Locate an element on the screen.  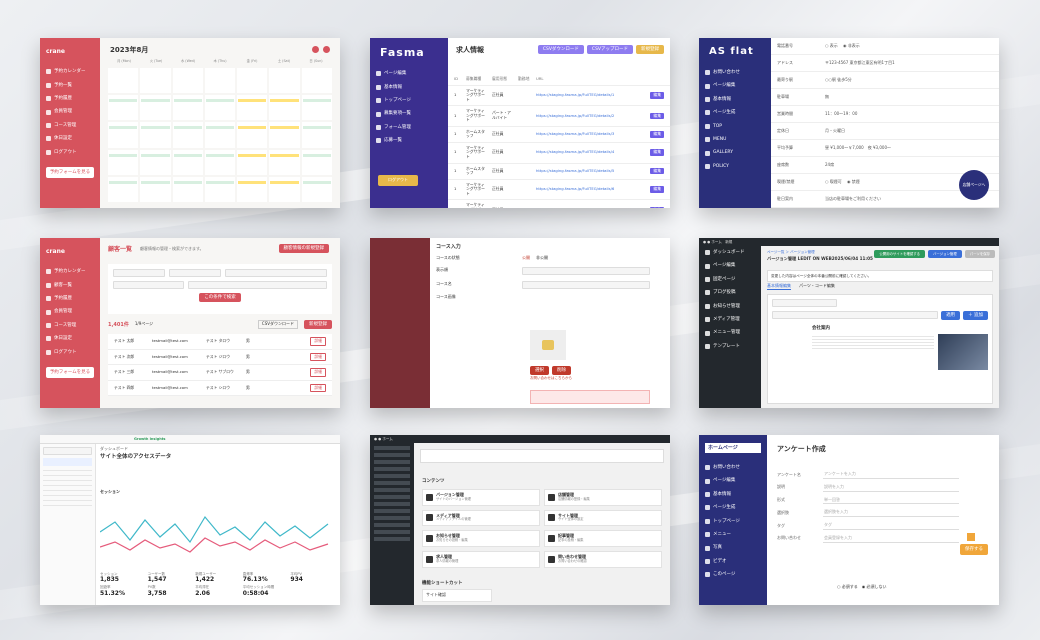
required-radio: ○ 必須する ◉ 必須しない is located at coordinates (862, 586).